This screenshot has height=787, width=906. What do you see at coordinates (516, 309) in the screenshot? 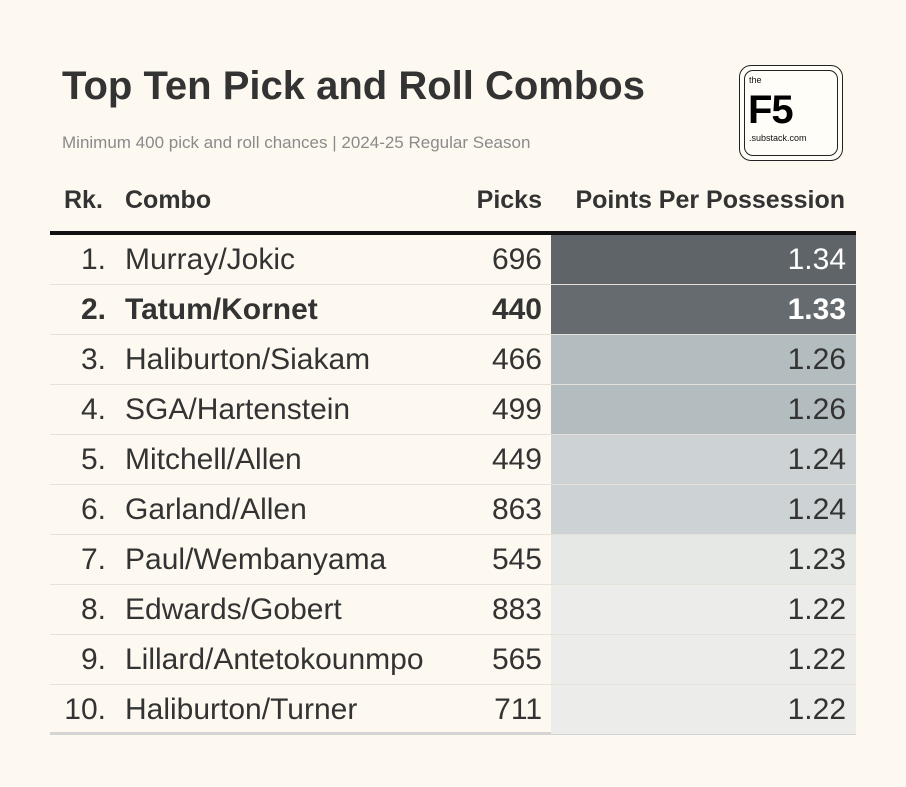
I see `picks-cell: 440` at bounding box center [516, 309].